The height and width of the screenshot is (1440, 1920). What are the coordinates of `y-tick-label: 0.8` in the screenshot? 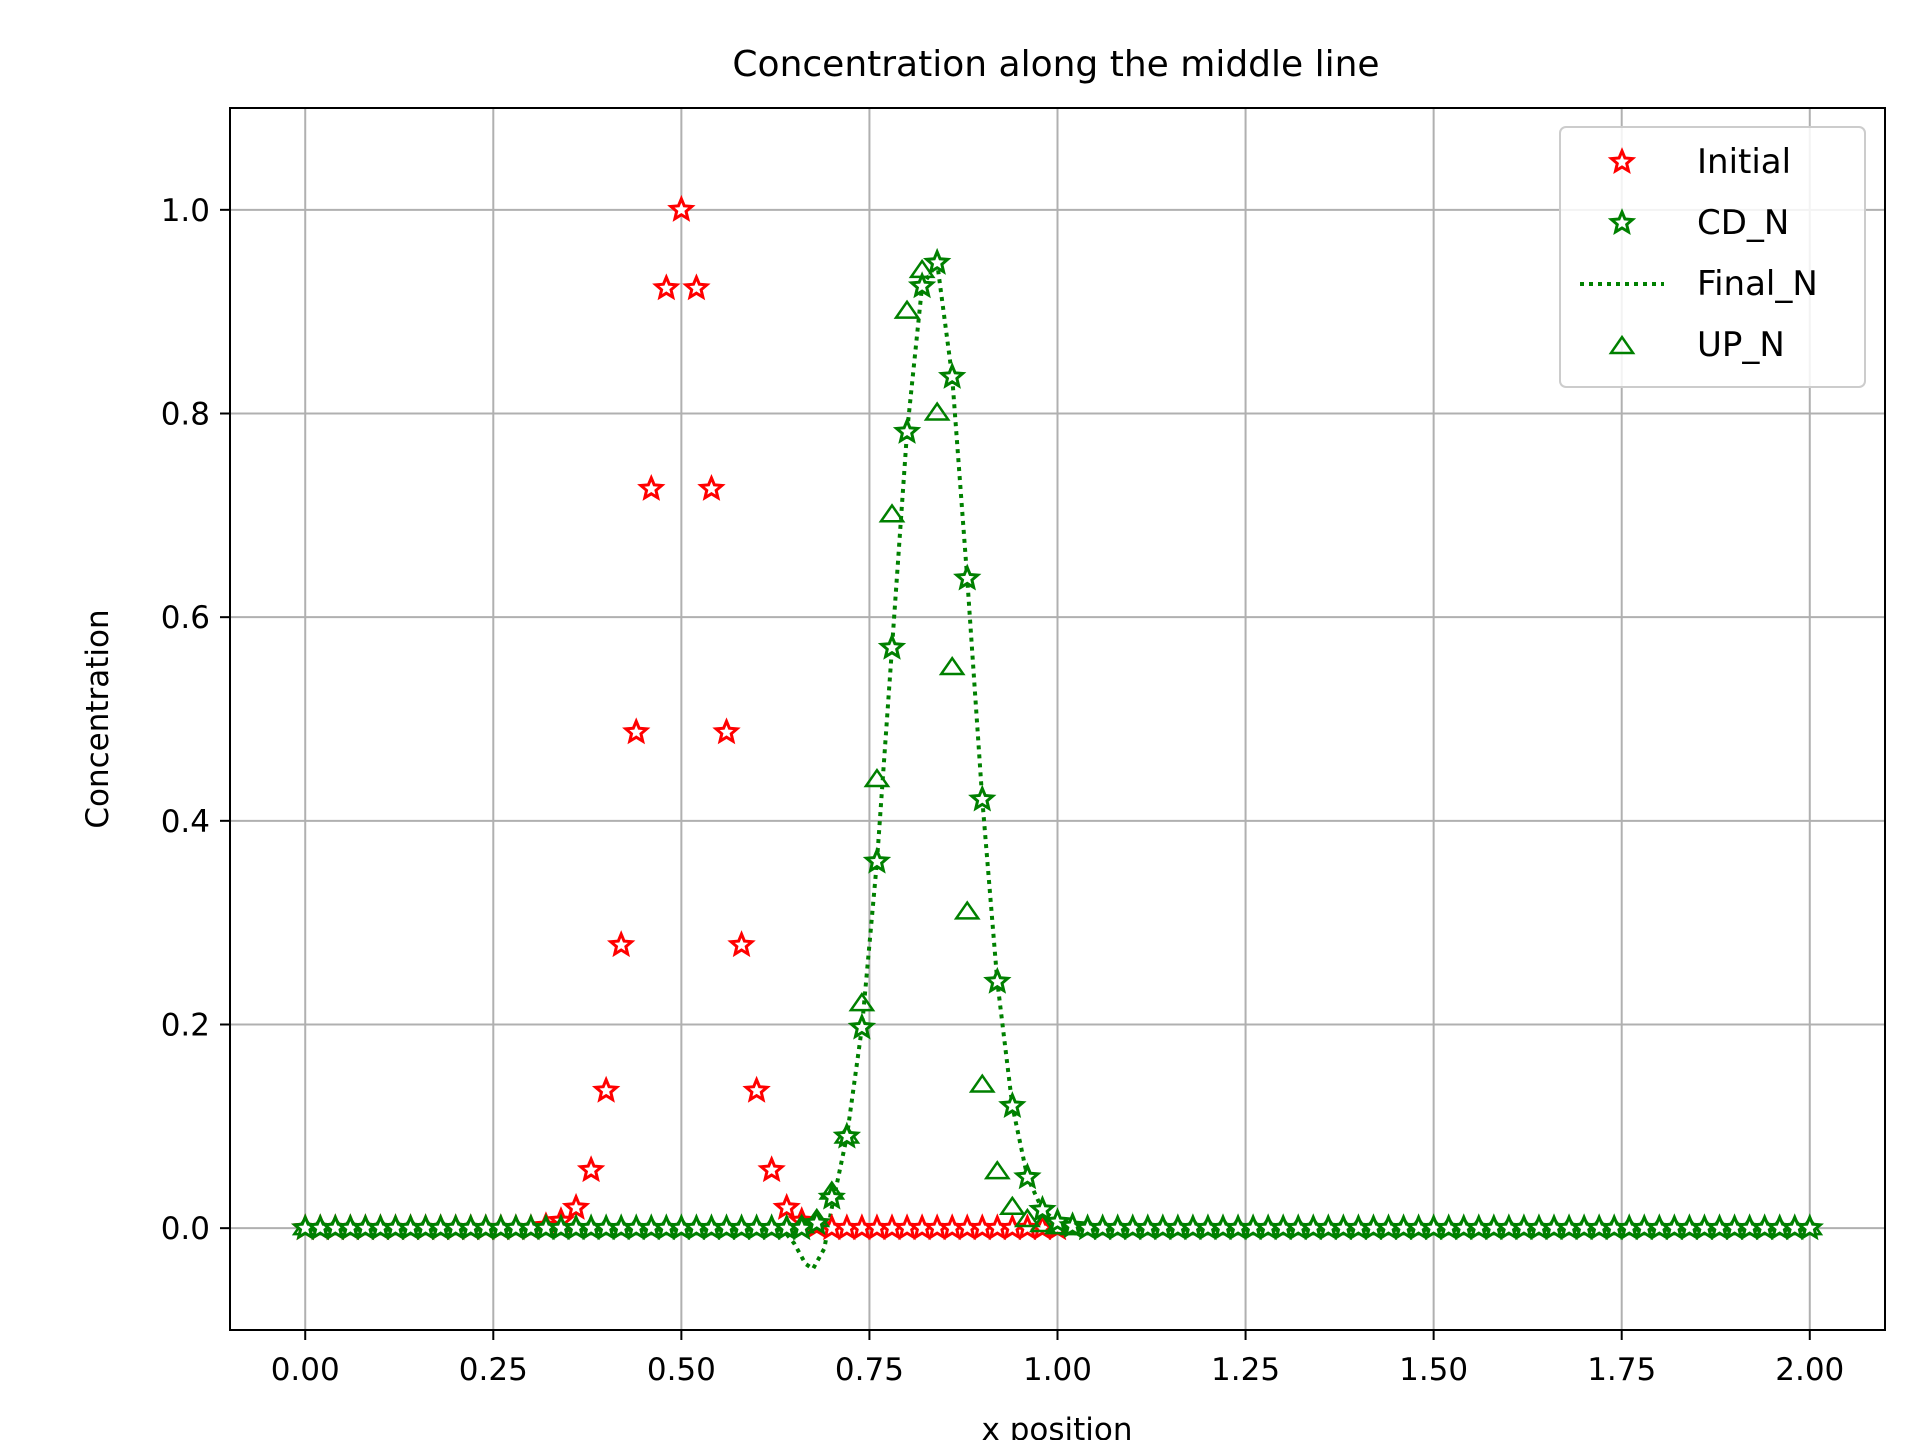 It's located at (185, 415).